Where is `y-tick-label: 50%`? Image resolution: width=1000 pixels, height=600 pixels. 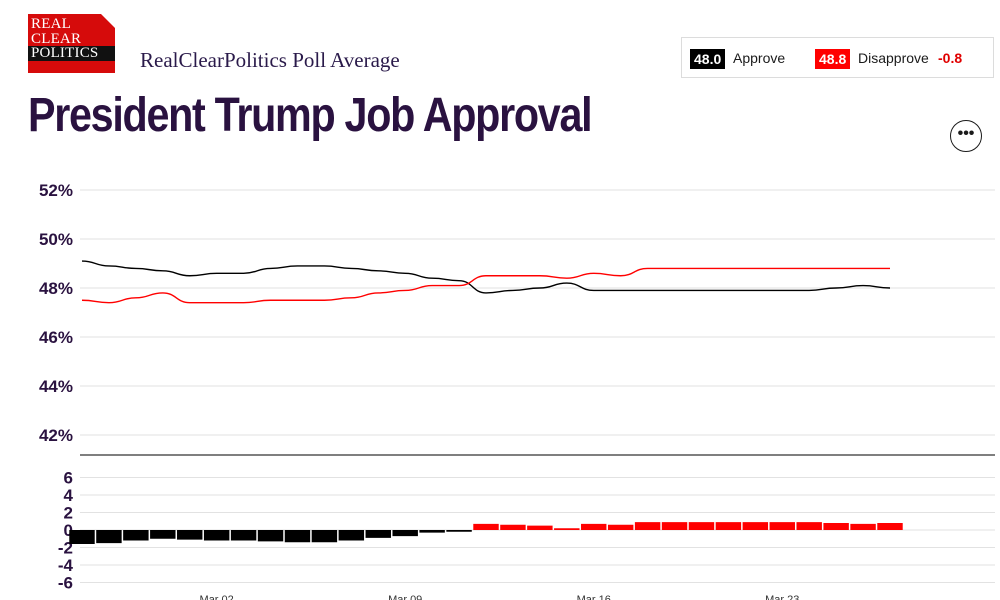
y-tick-label: 50% is located at coordinates (56, 239).